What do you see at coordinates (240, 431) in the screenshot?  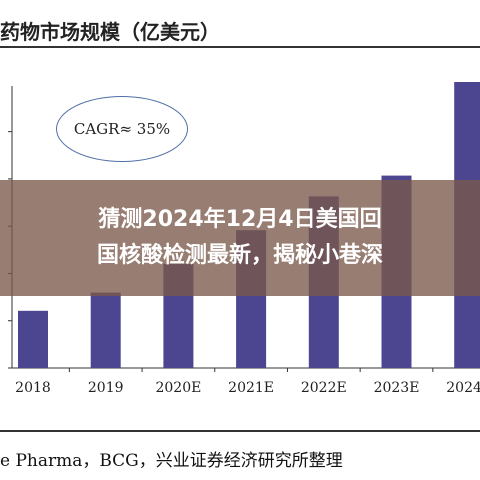 I see `source-divider` at bounding box center [240, 431].